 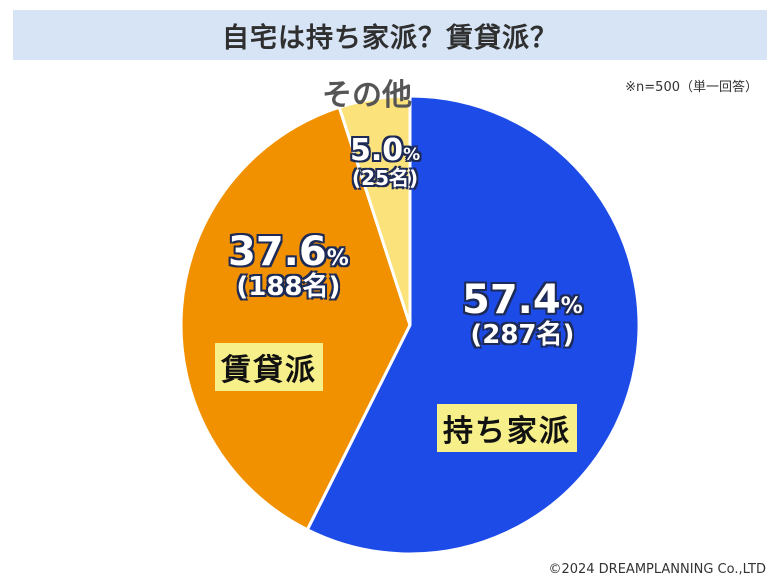 I want to click on slice-label-other: 5.0% (25名), so click(x=385, y=162).